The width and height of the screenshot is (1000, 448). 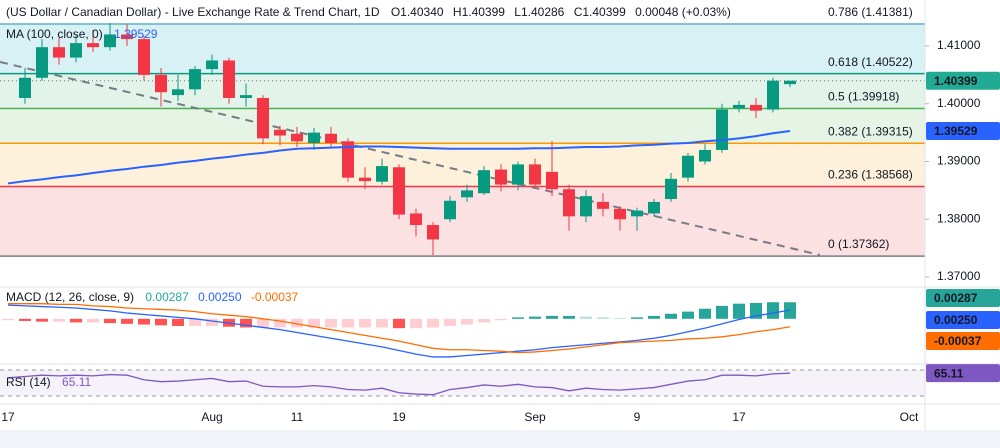 What do you see at coordinates (399, 384) in the screenshot?
I see `rsi-line` at bounding box center [399, 384].